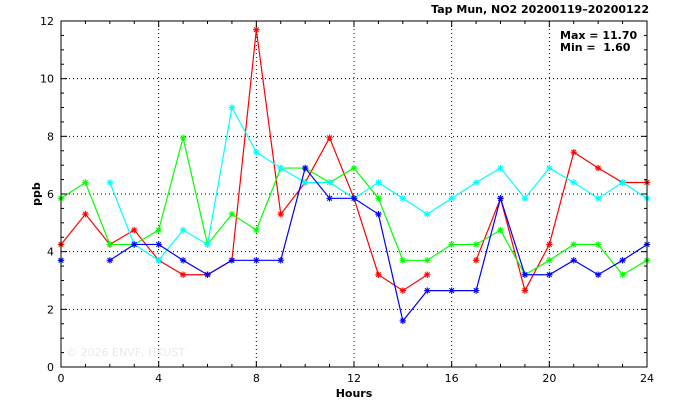  I want to click on x-tick-label: 16, so click(452, 378).